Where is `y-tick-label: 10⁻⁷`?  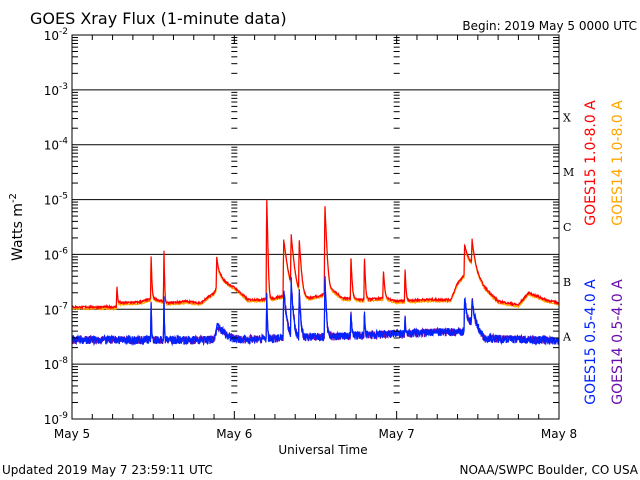 y-tick-label: 10⁻⁷ is located at coordinates (56, 309).